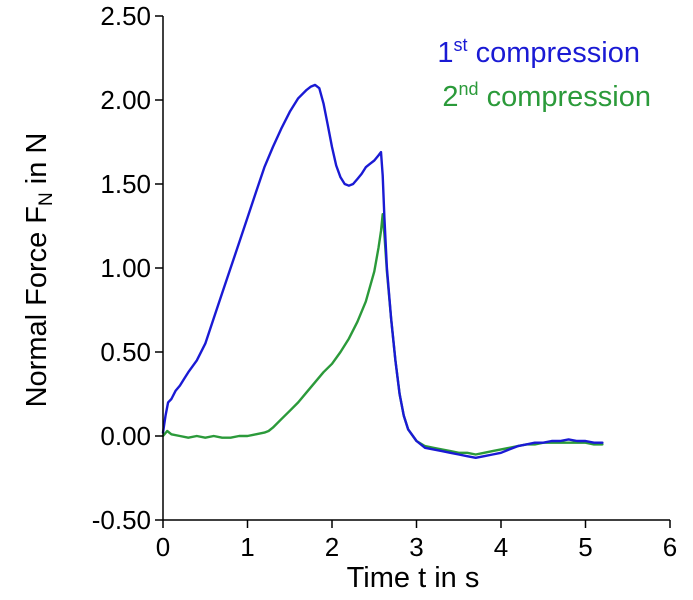 The image size is (693, 600). I want to click on legend-series-2: 2nd compression, so click(546, 96).